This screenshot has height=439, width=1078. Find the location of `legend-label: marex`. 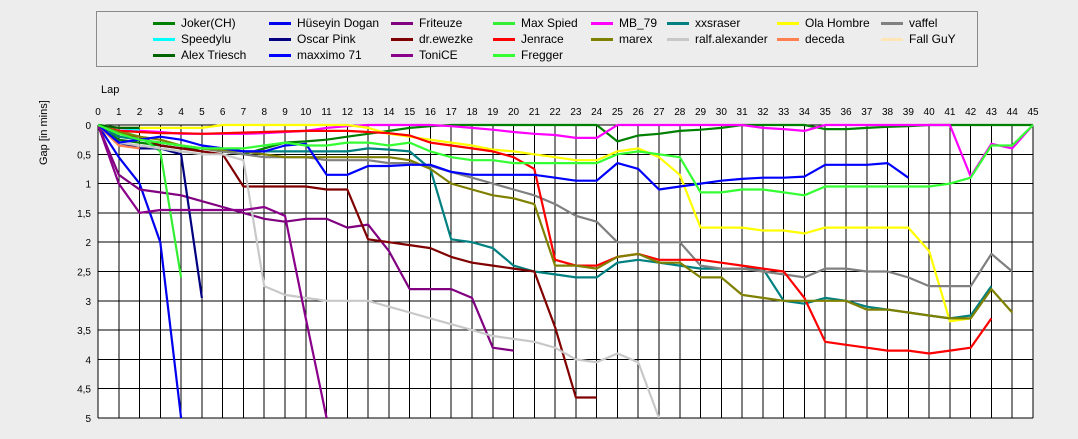

legend-label: marex is located at coordinates (636, 39).